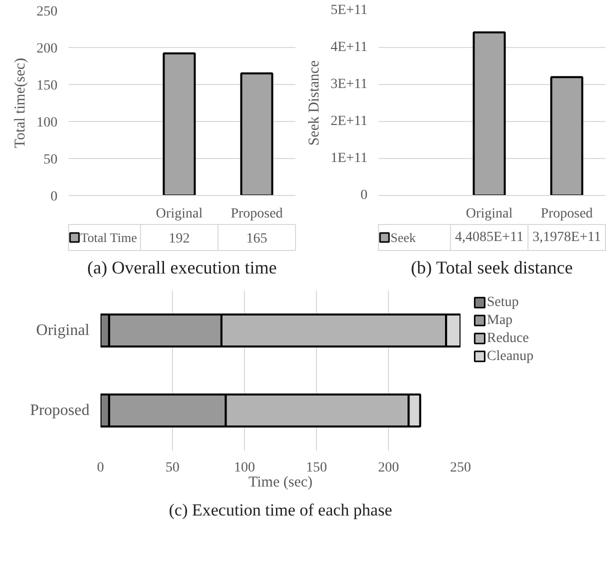 The height and width of the screenshot is (570, 606). I want to click on text: (c) Execution time of each phase, so click(280, 510).